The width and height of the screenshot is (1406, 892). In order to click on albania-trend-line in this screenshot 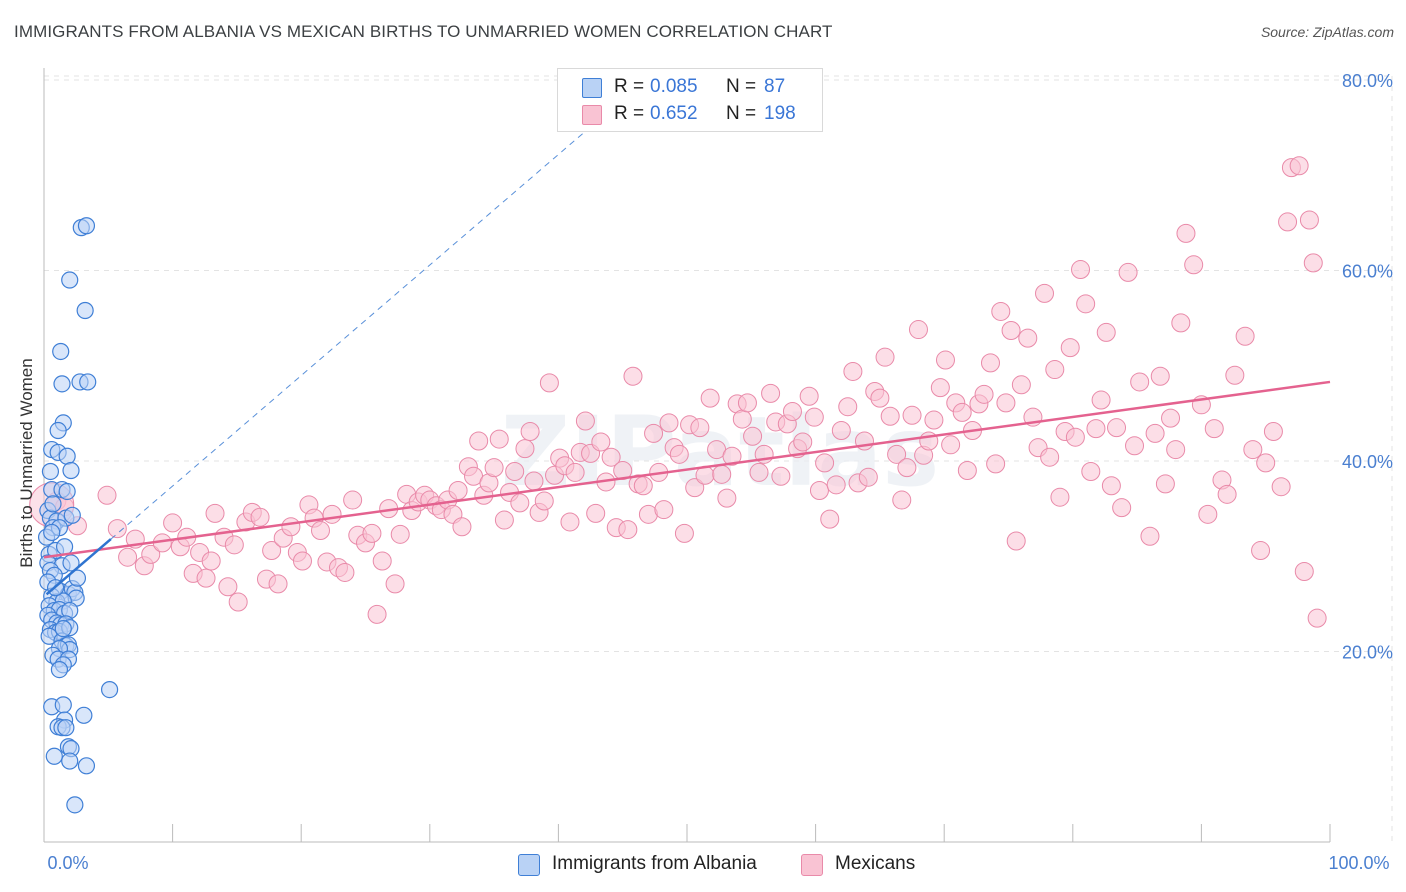, I will do `click(78, 567)`.